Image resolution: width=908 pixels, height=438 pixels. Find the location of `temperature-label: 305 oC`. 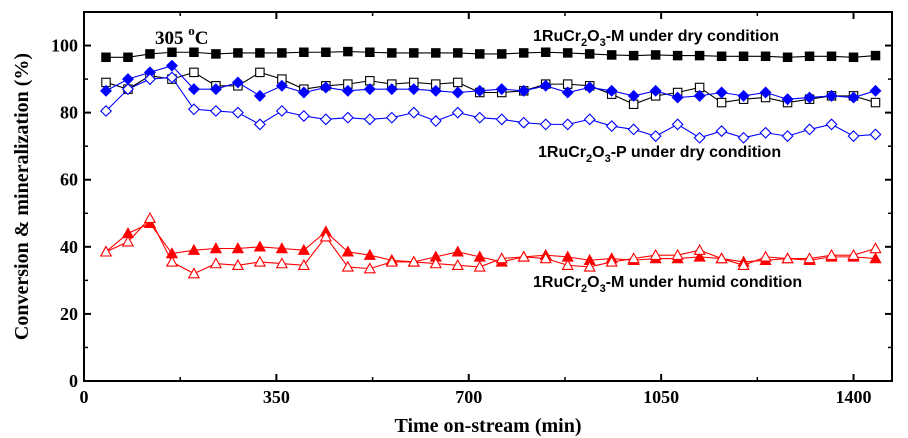

temperature-label: 305 oC is located at coordinates (181, 36).